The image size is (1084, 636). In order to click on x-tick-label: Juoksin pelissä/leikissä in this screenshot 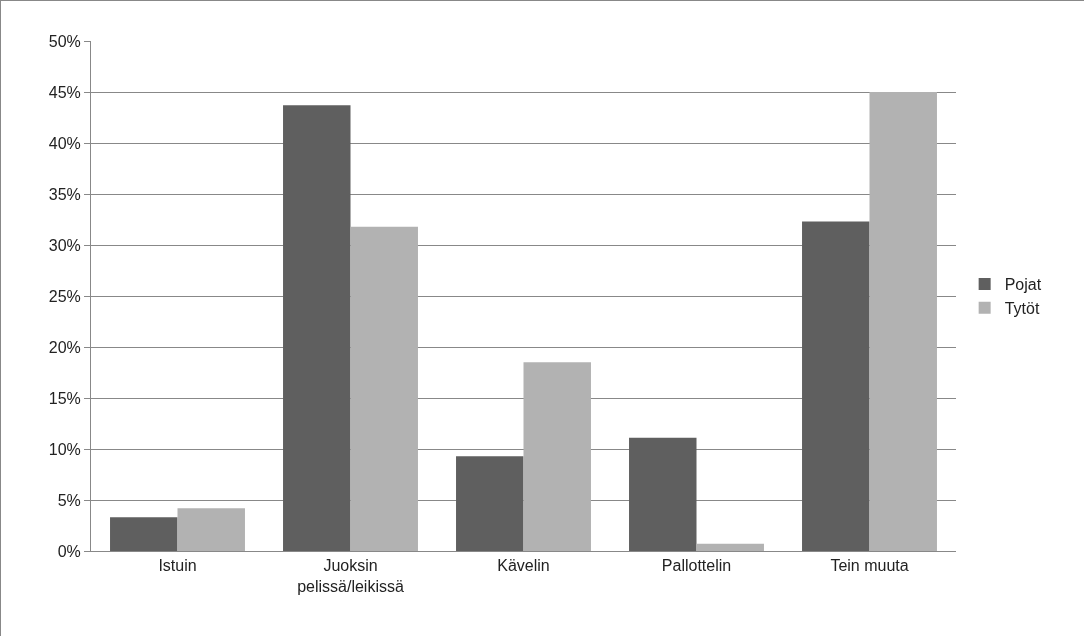, I will do `click(350, 576)`.